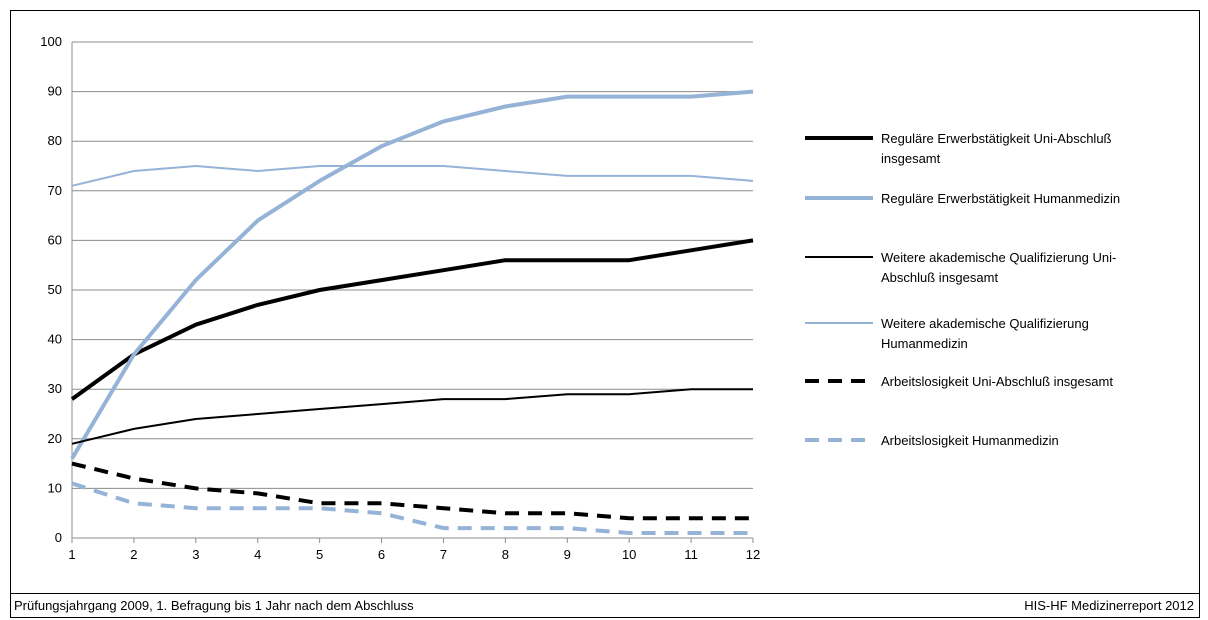 Image resolution: width=1208 pixels, height=620 pixels. Describe the element at coordinates (55, 487) in the screenshot. I see `y-tick-label: 10` at that location.